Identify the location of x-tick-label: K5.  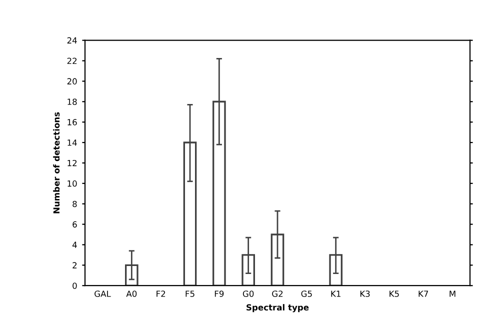
(394, 293).